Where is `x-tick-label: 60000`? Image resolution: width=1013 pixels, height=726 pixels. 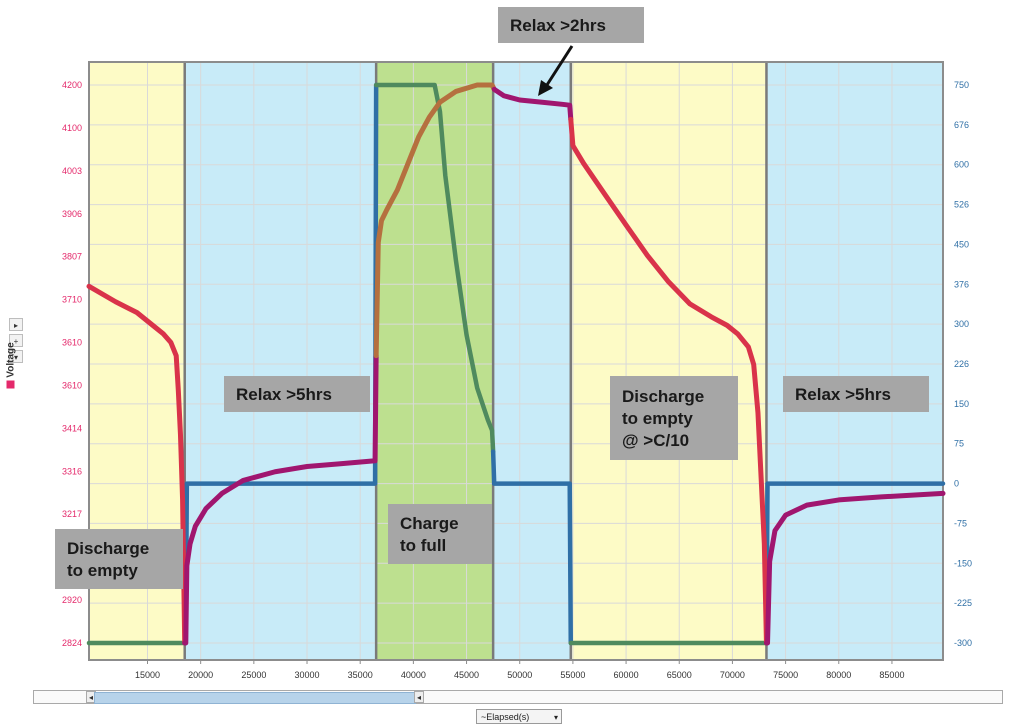
x-tick-label: 60000 is located at coordinates (626, 675).